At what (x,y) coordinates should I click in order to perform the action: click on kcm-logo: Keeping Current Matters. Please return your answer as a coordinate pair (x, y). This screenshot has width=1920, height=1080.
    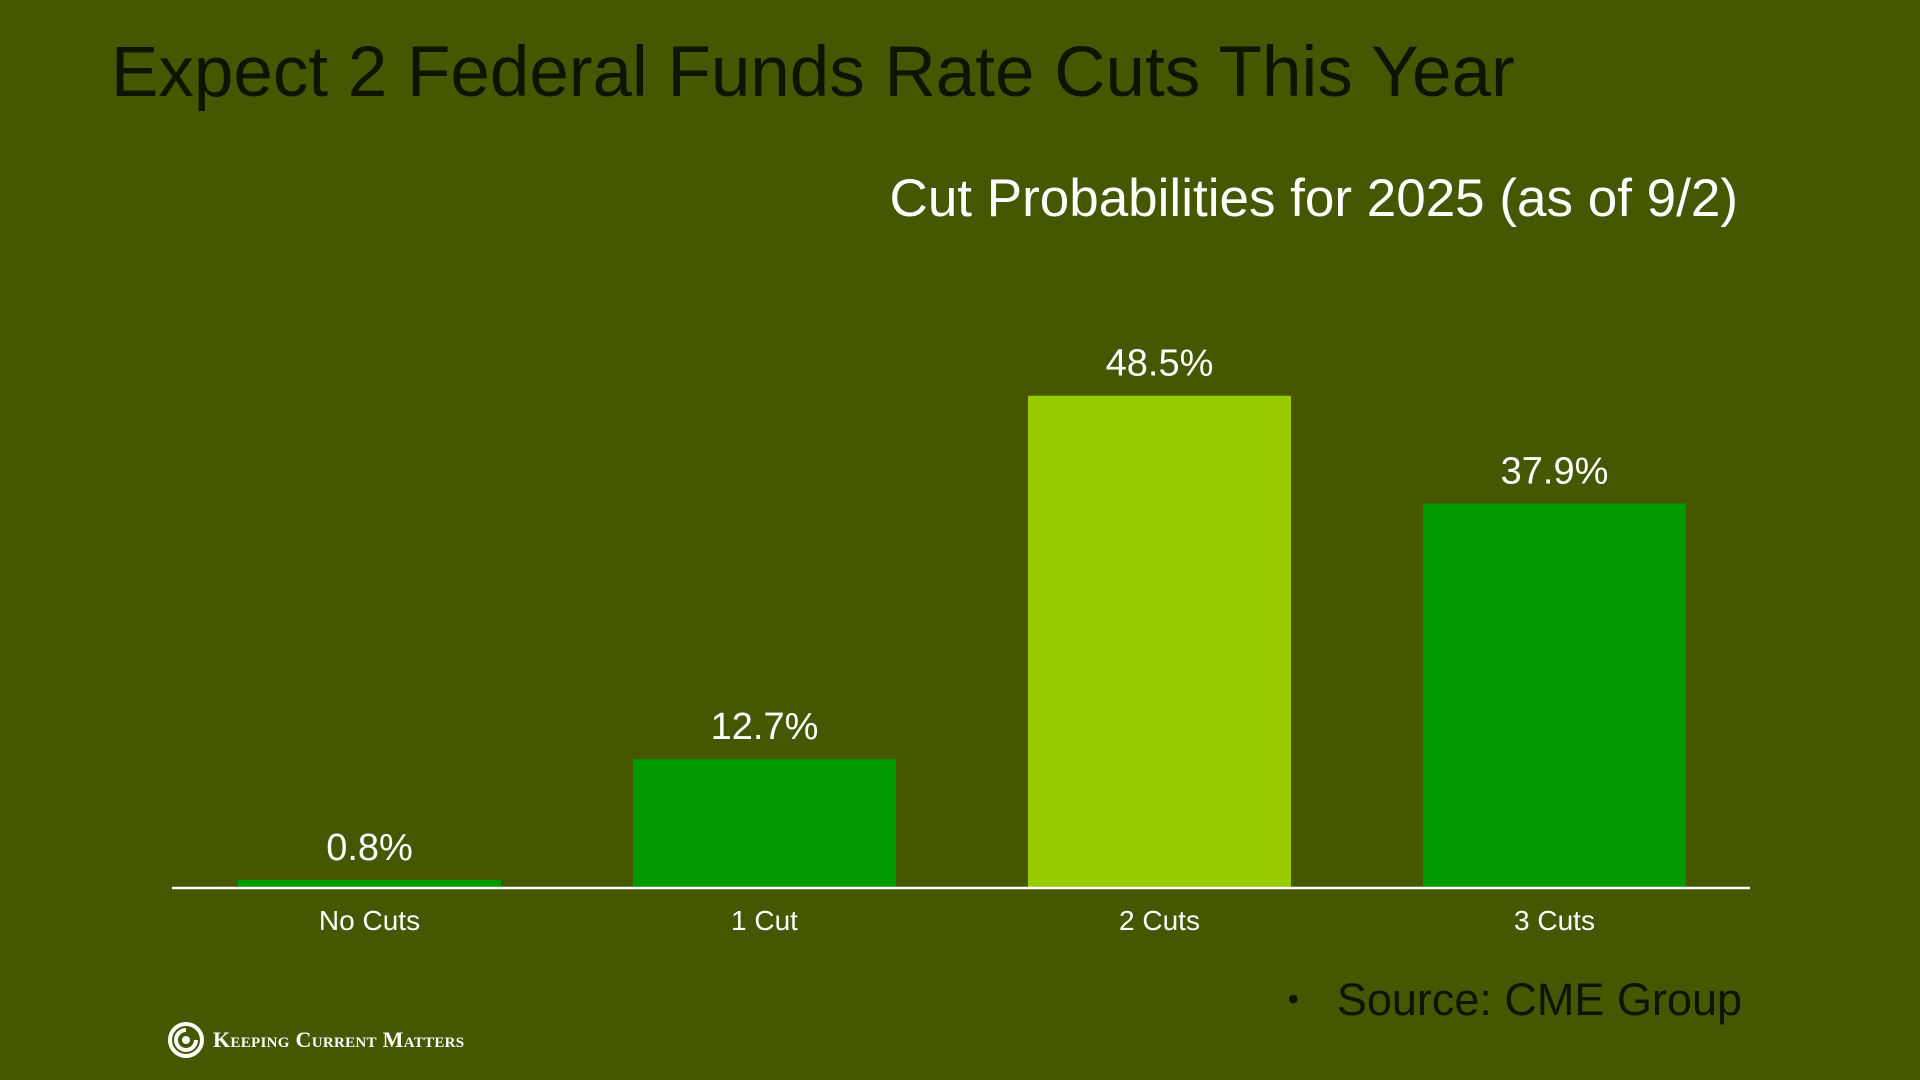
    Looking at the image, I should click on (315, 1040).